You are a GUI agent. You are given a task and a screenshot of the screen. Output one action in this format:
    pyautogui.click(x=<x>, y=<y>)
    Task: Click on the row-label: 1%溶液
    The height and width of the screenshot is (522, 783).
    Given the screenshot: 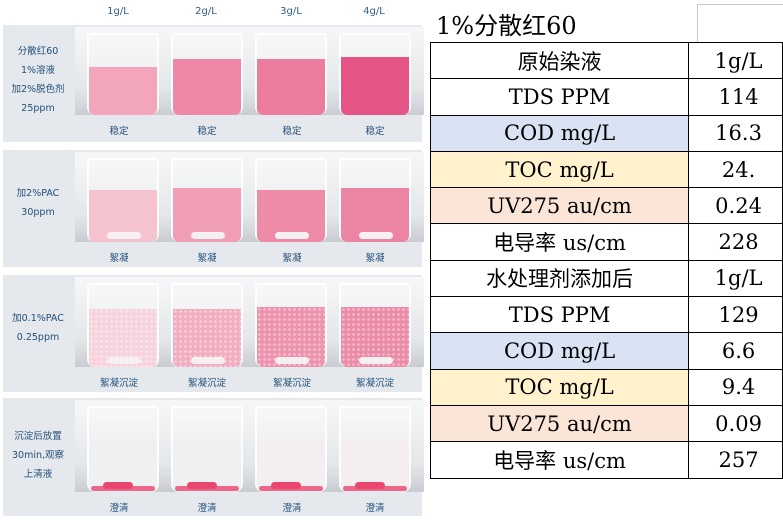 What is the action you would take?
    pyautogui.click(x=38, y=70)
    